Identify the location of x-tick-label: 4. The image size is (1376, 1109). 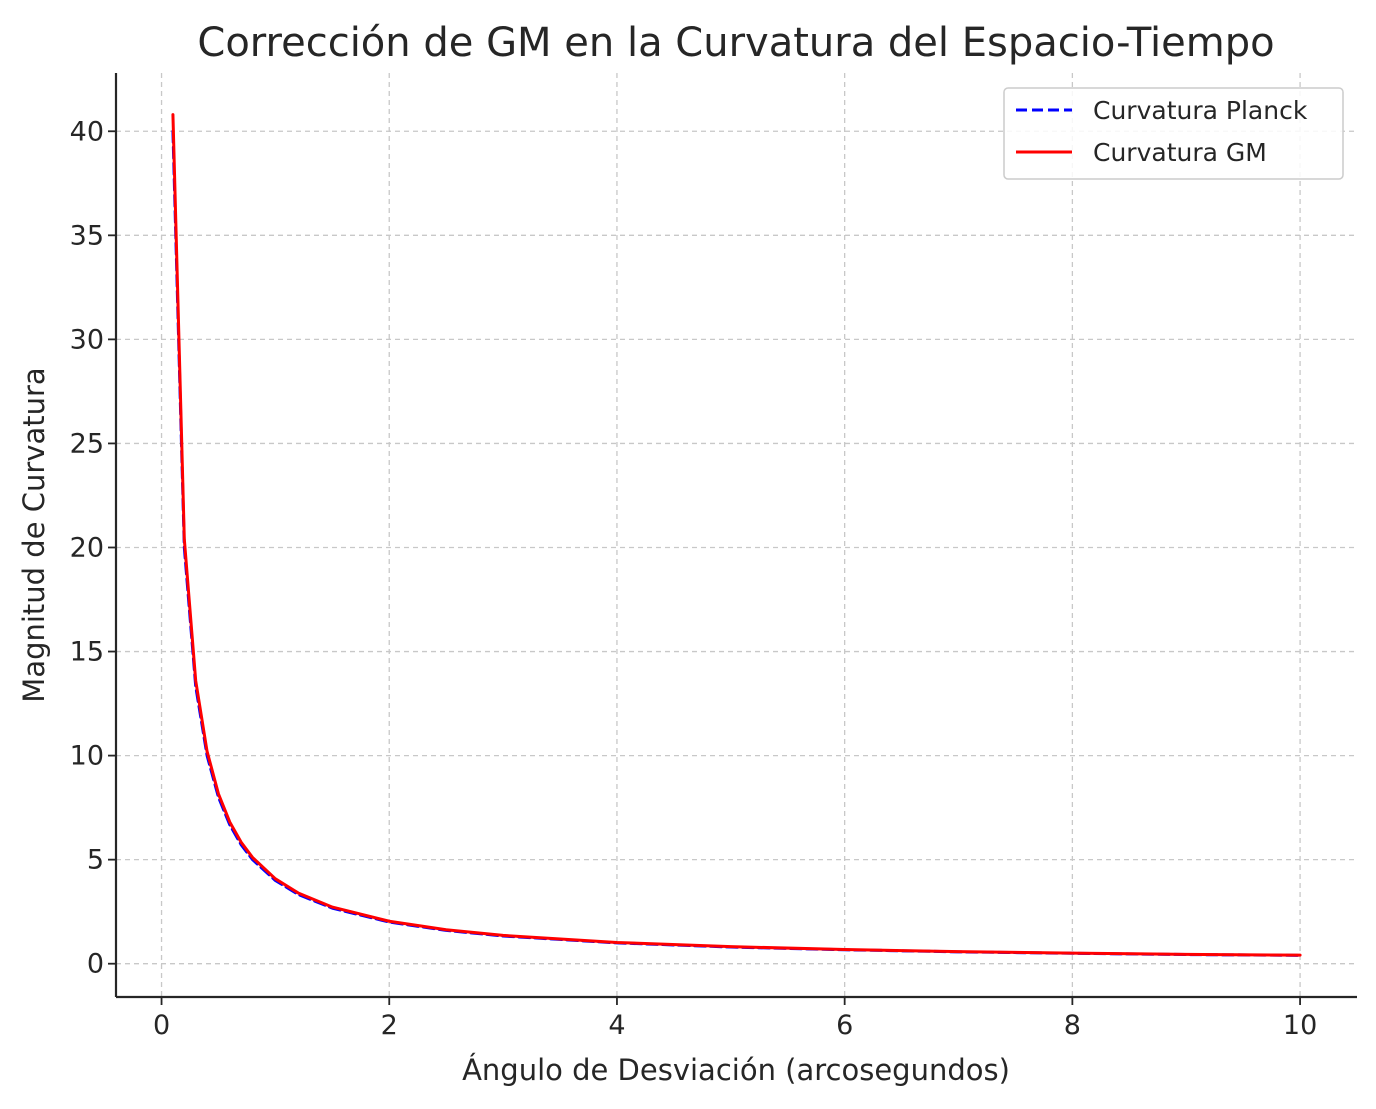
(616, 1025).